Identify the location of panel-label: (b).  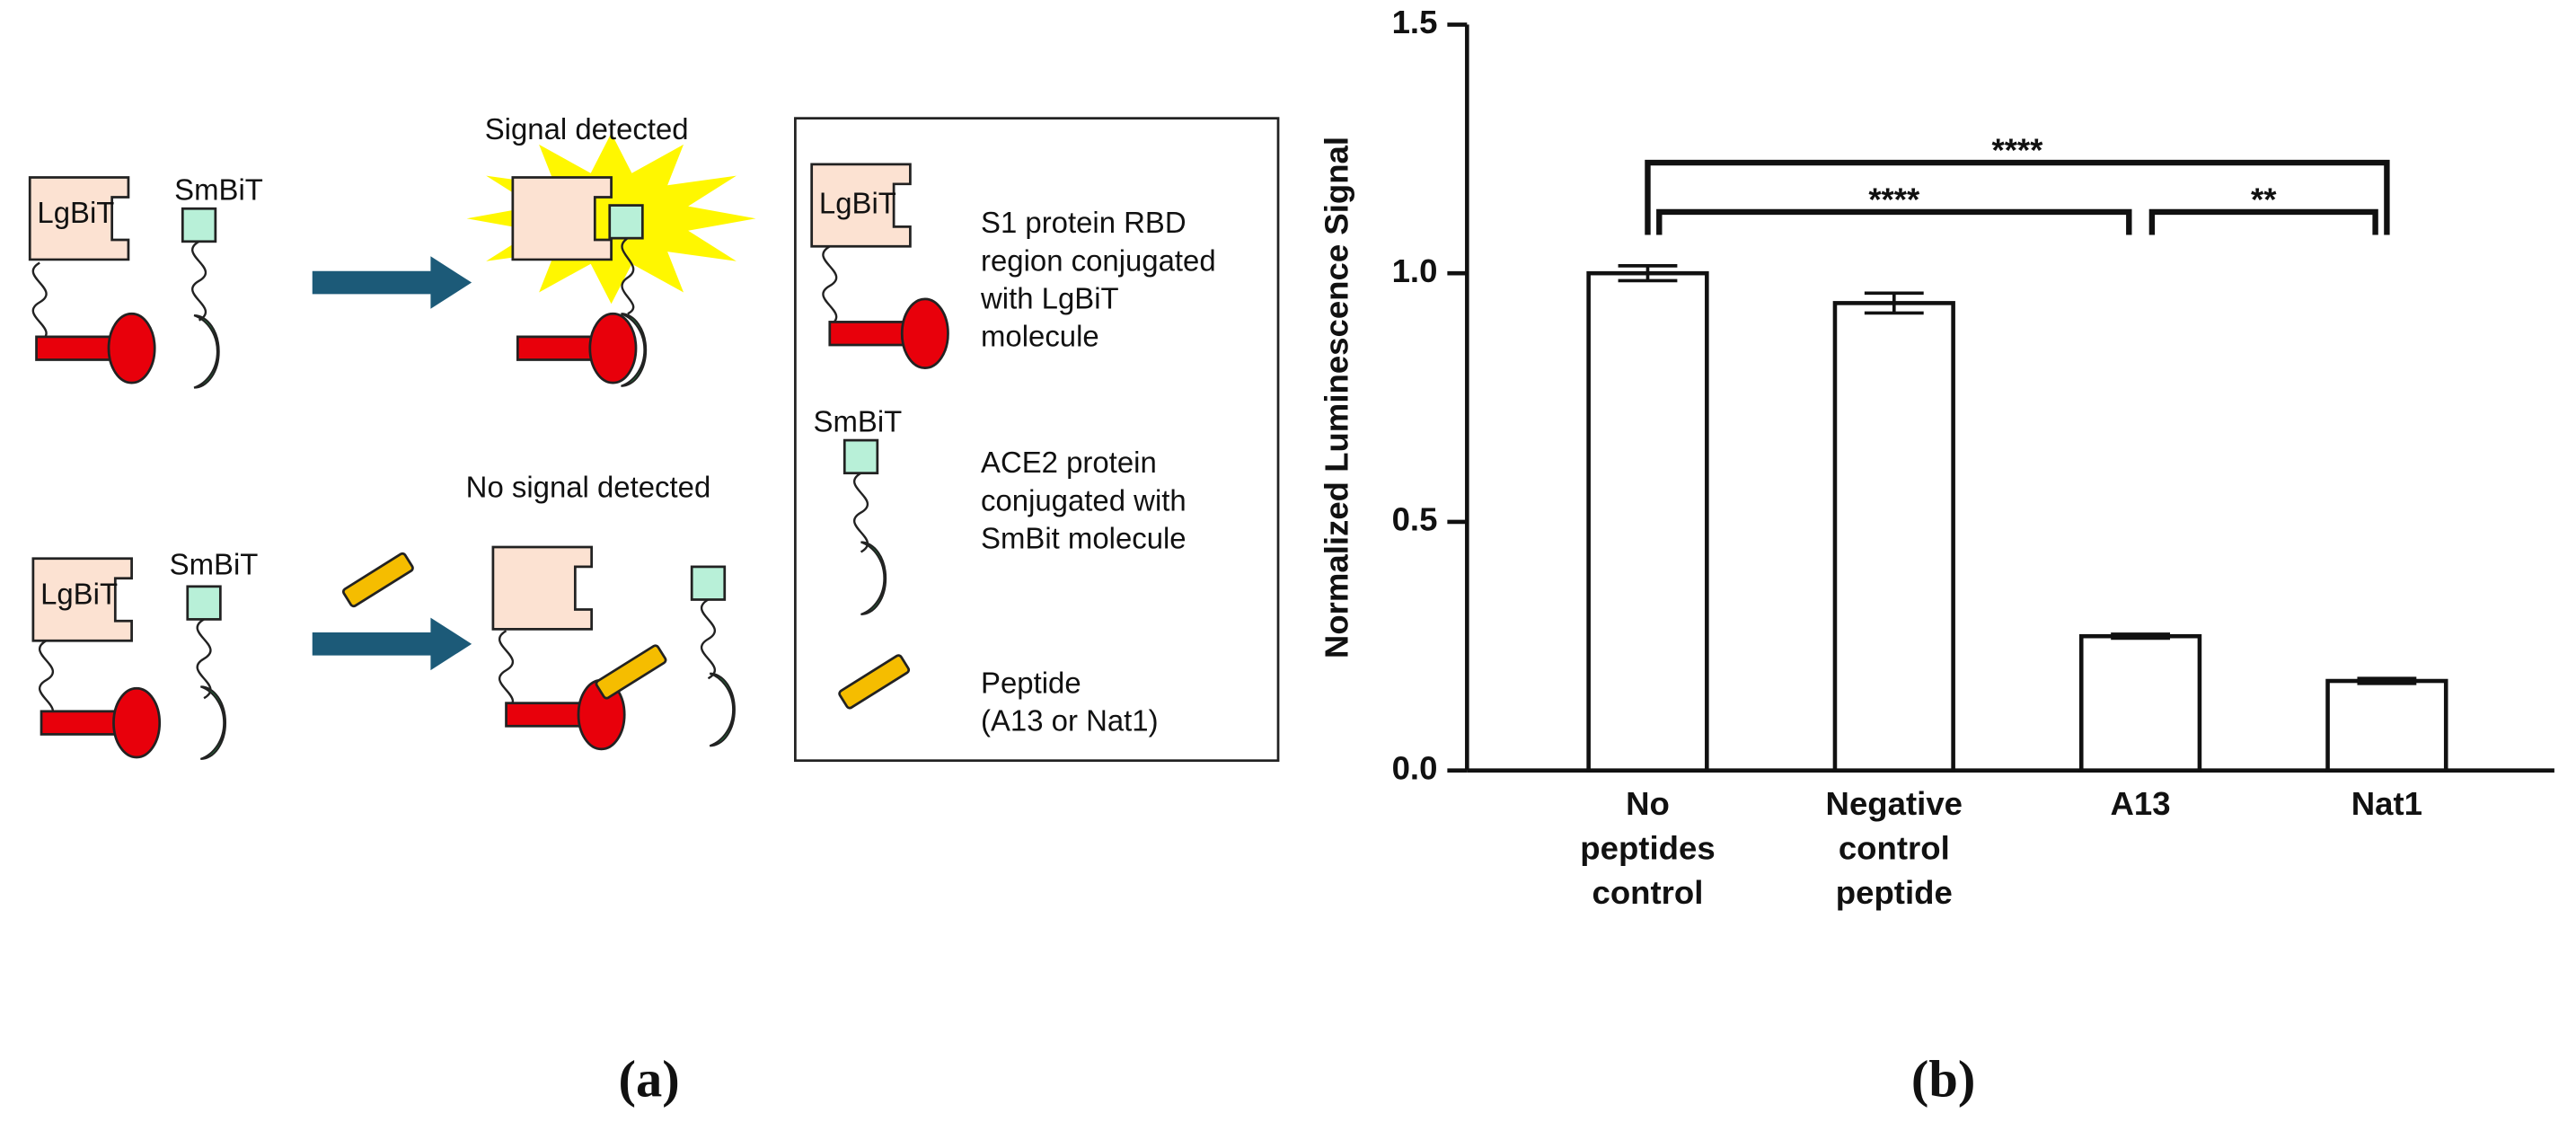
(1944, 1079).